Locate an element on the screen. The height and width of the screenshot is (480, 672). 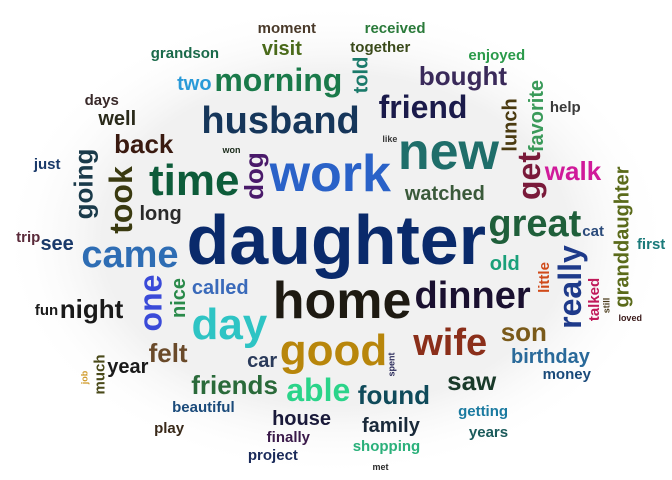
word-husband: husband is located at coordinates (280, 120).